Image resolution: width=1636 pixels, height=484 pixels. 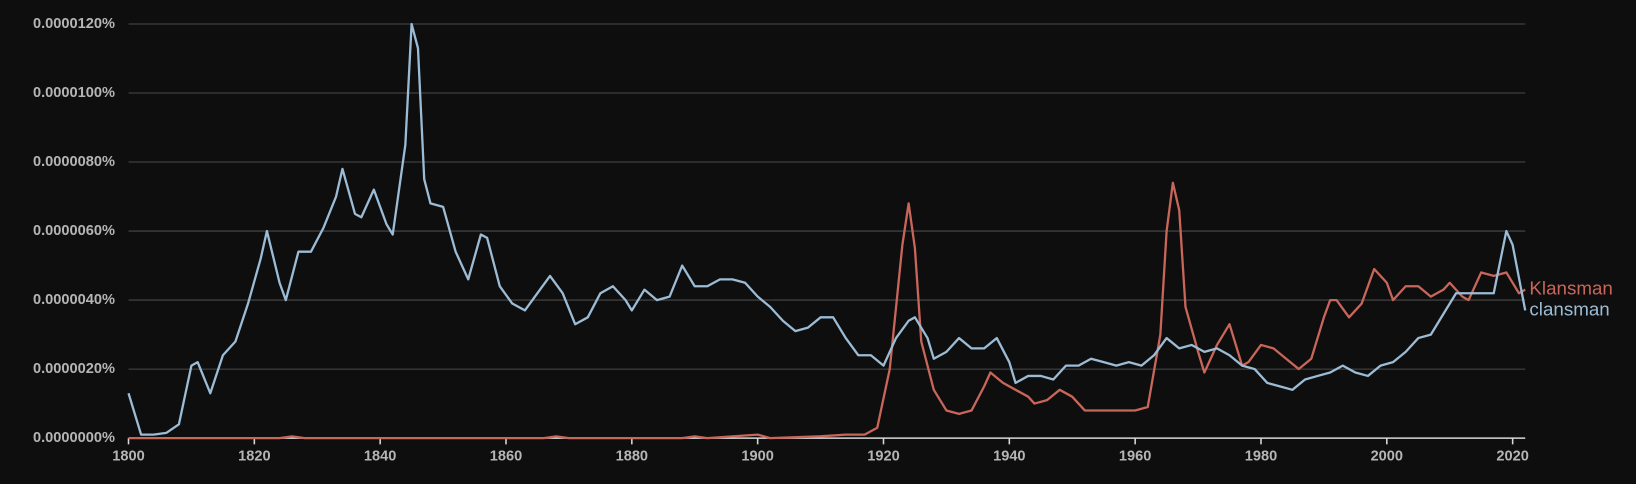 What do you see at coordinates (74, 24) in the screenshot?
I see `y-tick-label: 0.0000120%` at bounding box center [74, 24].